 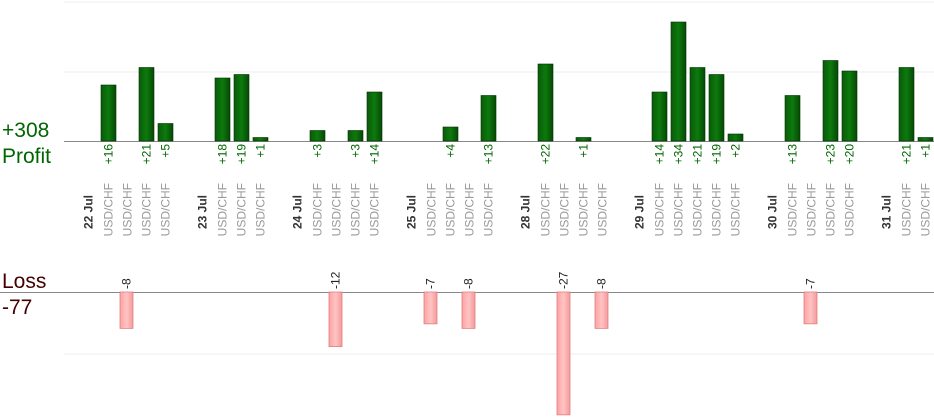 I want to click on date-label: 28 Jul, so click(x=526, y=212).